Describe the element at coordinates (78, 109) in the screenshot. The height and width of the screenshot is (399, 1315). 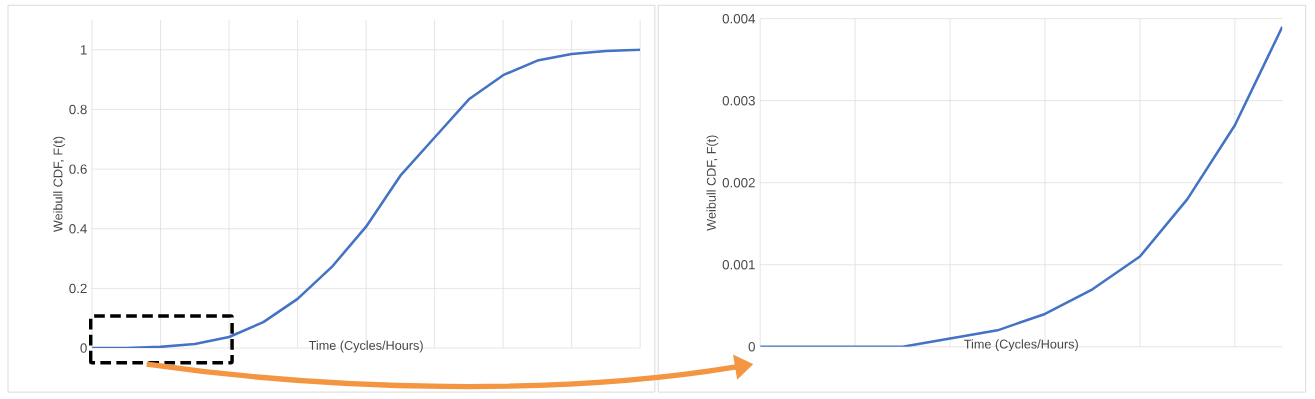
I see `y-tick-label: 0.8` at that location.